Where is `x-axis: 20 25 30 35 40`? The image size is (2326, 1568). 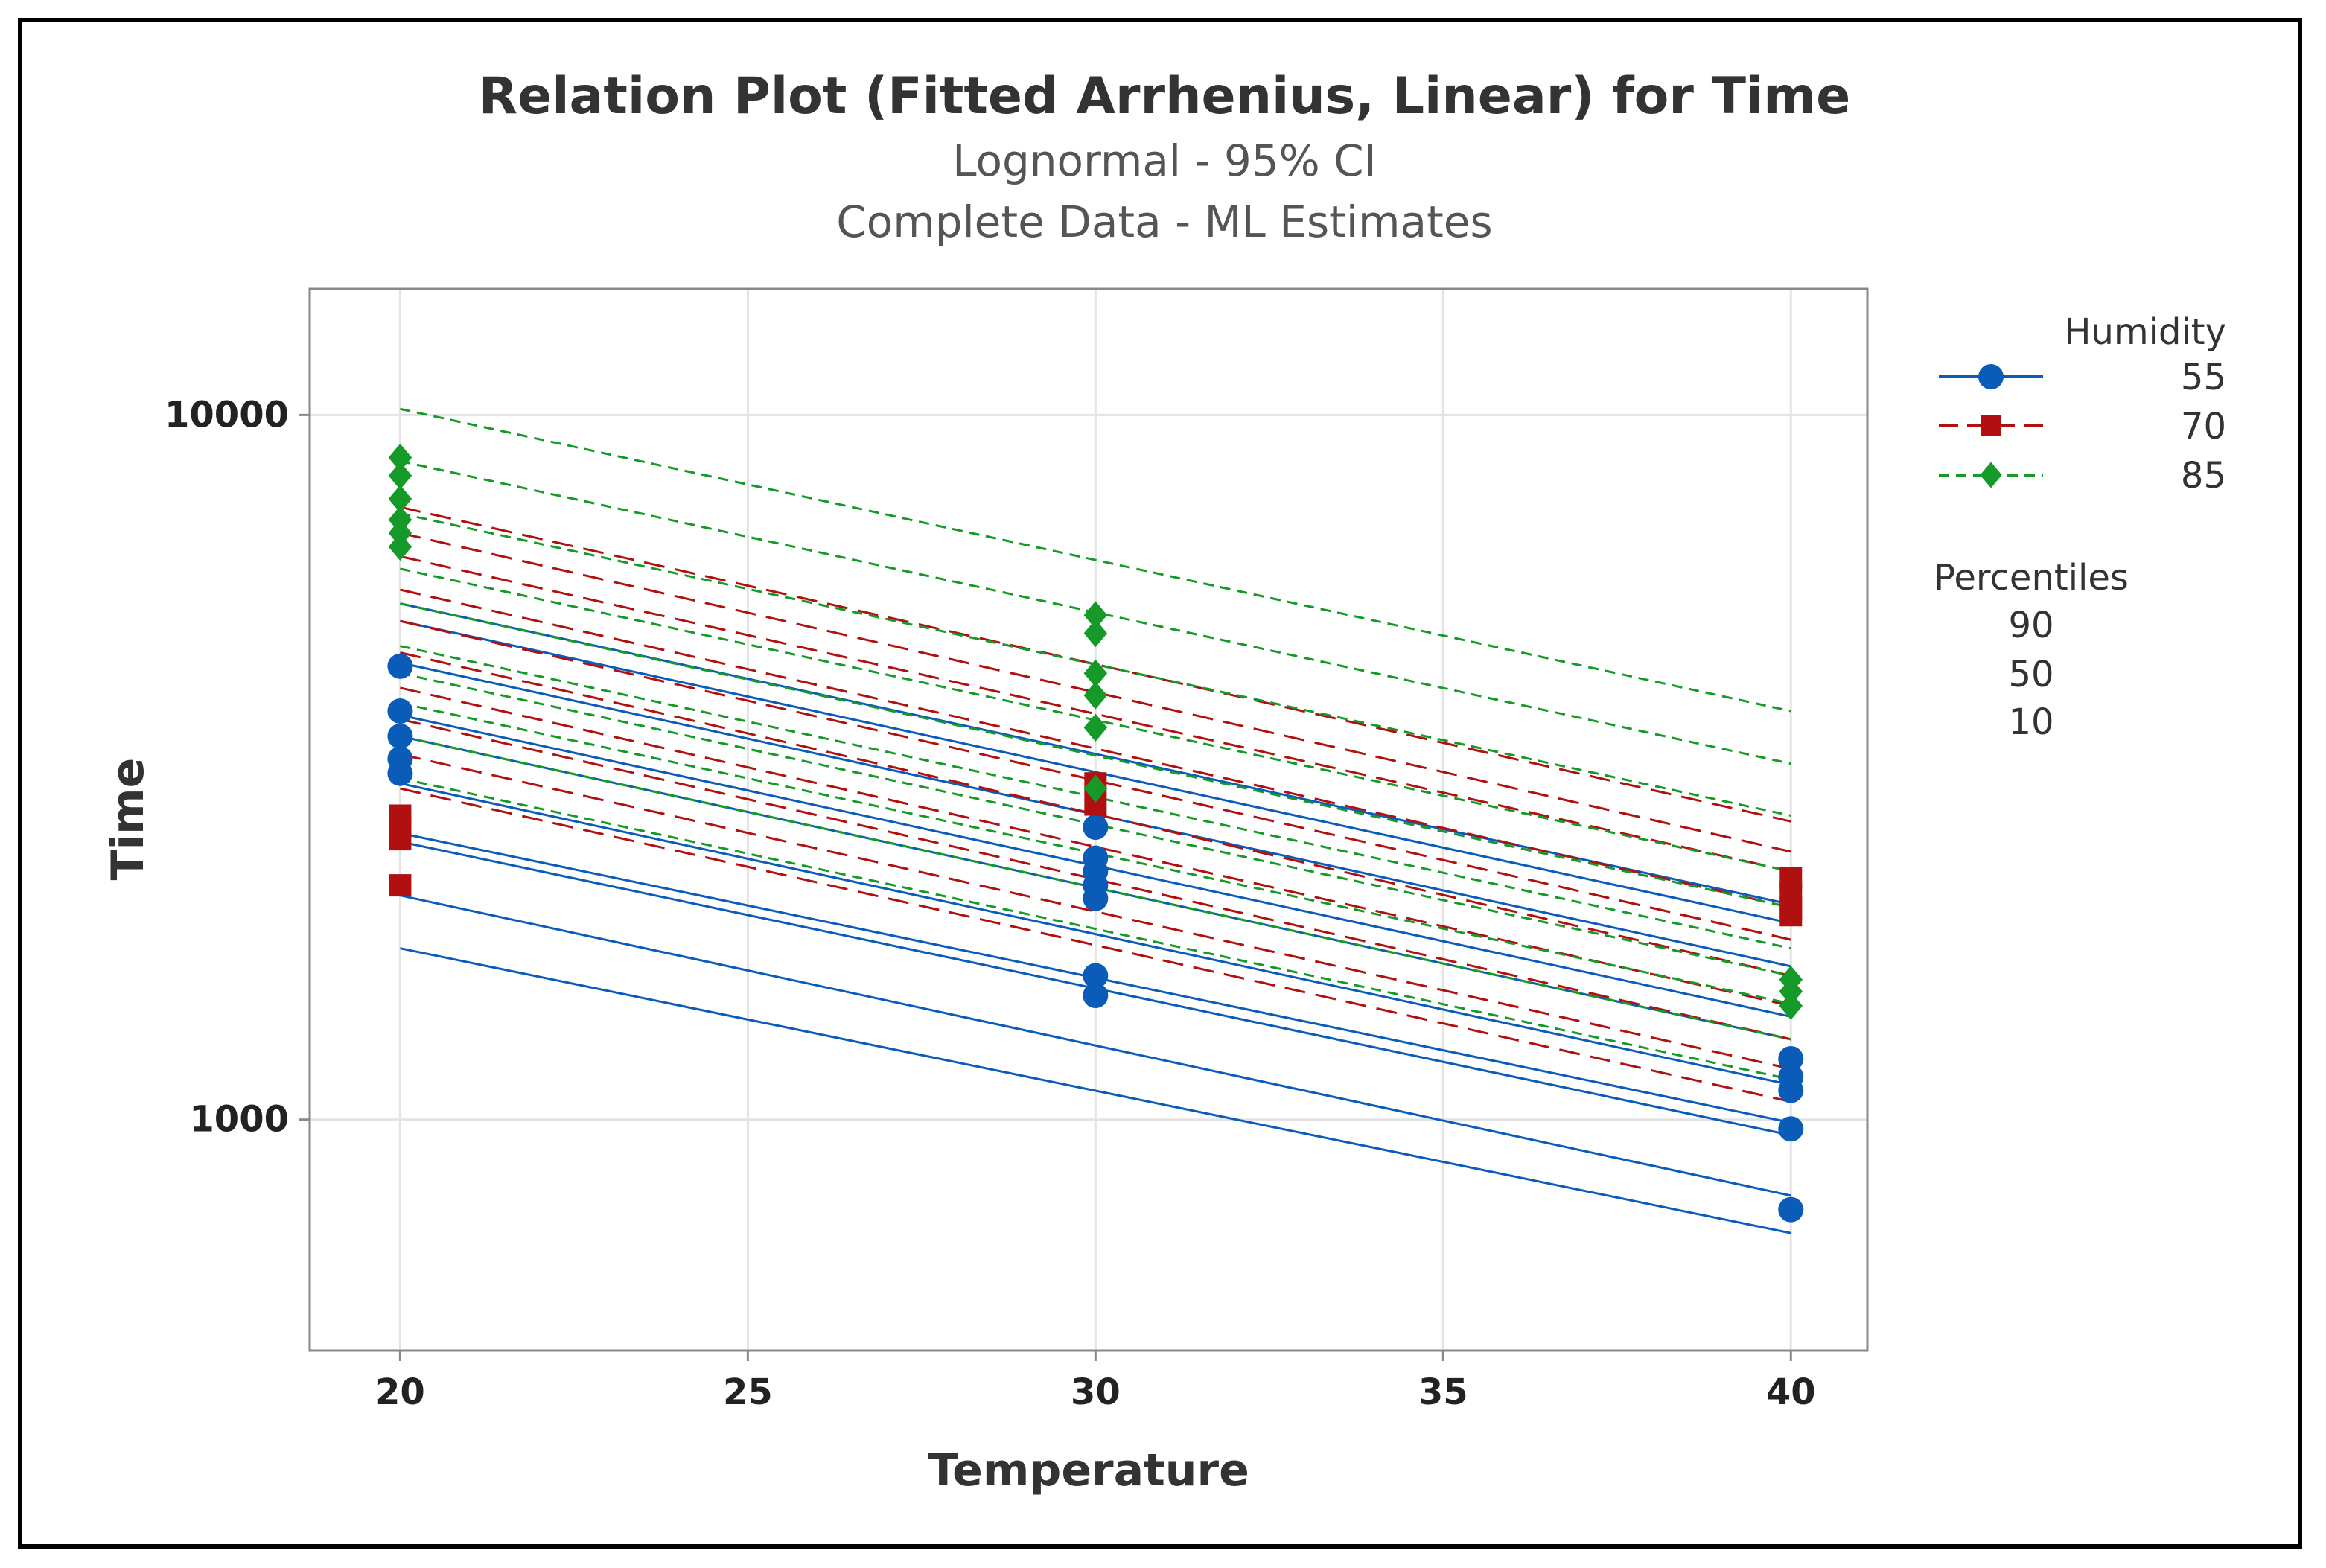 x-axis: 20 25 30 35 40 is located at coordinates (1095, 1382).